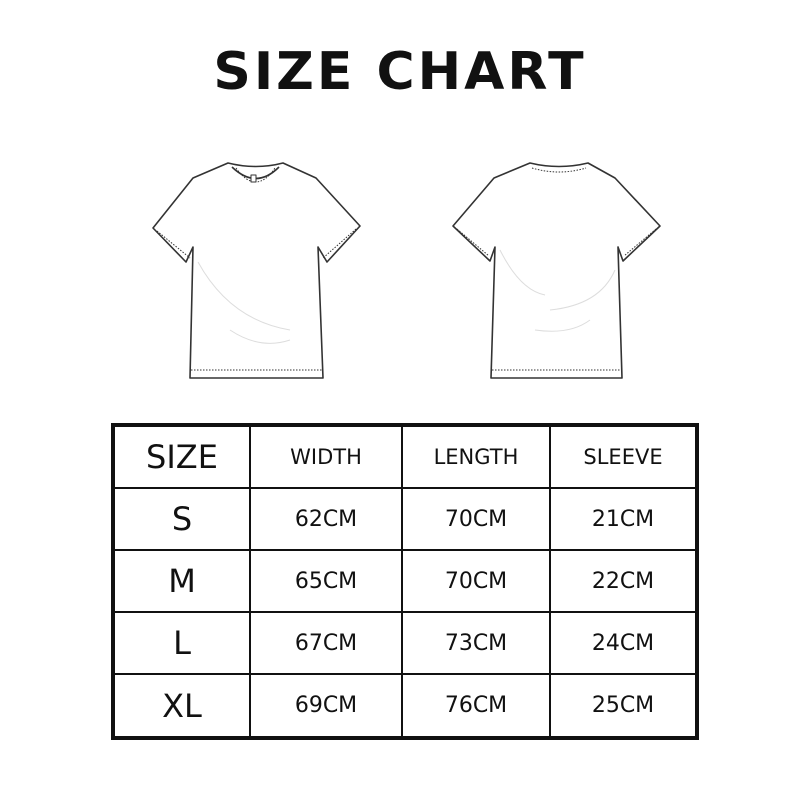  What do you see at coordinates (476, 706) in the screenshot?
I see `length-cell: 76CM` at bounding box center [476, 706].